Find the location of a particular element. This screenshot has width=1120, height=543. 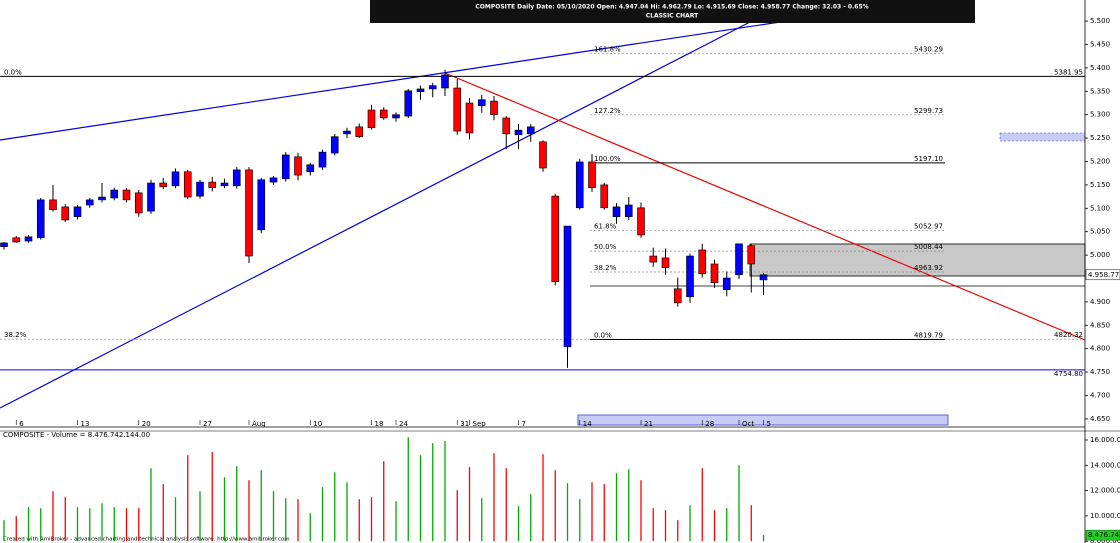

level-percent: 0.0% is located at coordinates (603, 335).